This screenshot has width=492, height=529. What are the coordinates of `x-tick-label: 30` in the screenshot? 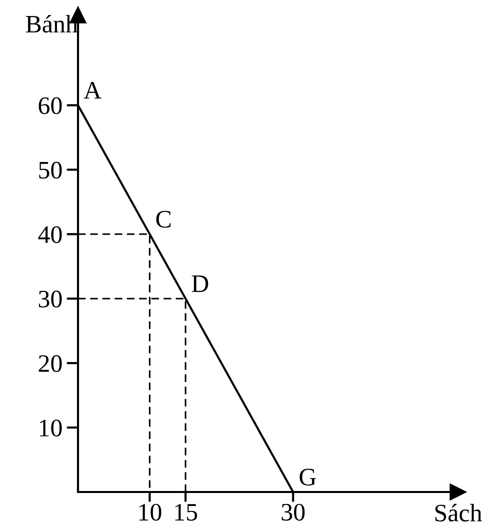 It's located at (293, 512).